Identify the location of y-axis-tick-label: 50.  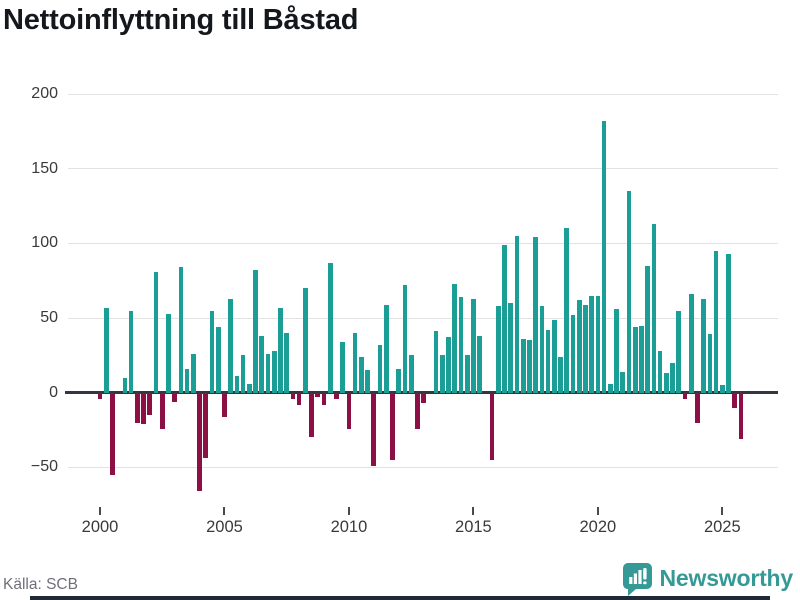
(49, 318).